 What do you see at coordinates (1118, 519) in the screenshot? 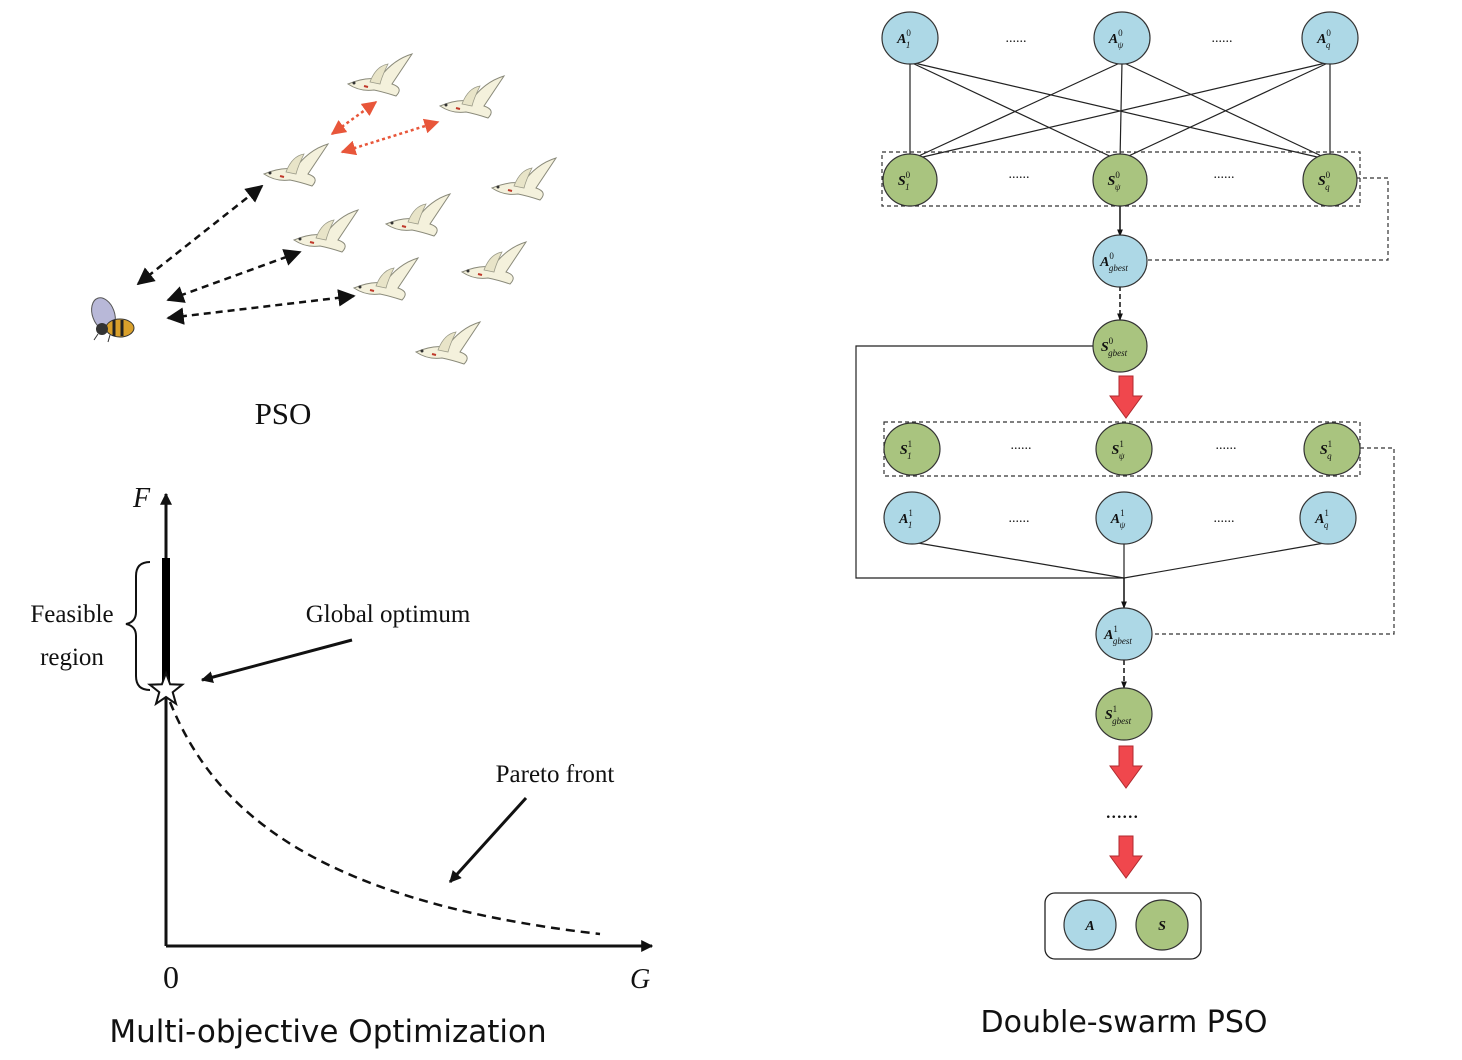
I see `svg-text:A1ψ: A1 ψ` at bounding box center [1118, 519].